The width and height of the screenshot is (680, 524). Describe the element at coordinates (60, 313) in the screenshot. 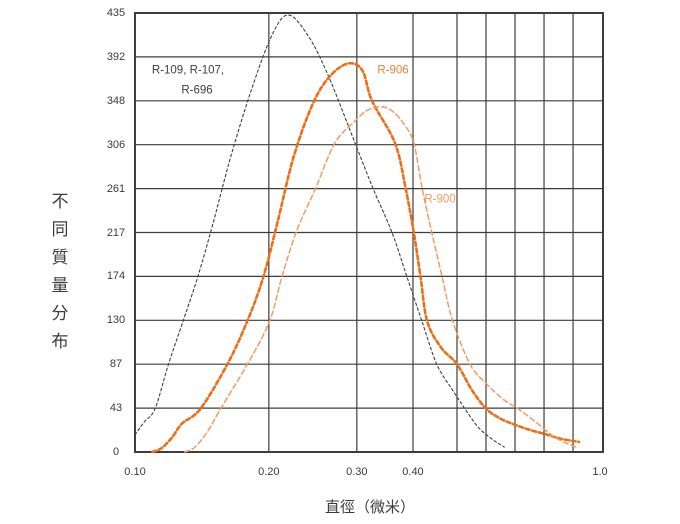

I see `y-axis-title-char: 分` at that location.